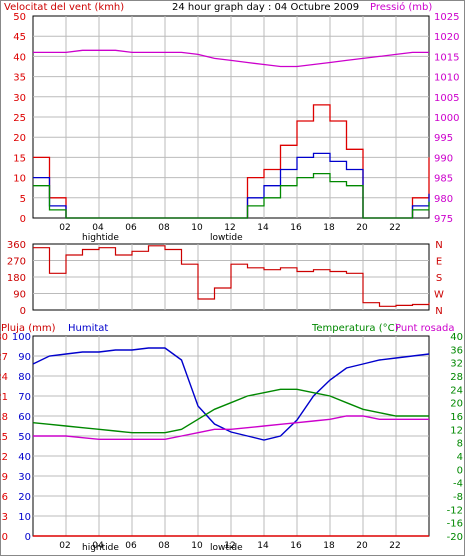  I want to click on rain-tick-label: 9, so click(5, 477).